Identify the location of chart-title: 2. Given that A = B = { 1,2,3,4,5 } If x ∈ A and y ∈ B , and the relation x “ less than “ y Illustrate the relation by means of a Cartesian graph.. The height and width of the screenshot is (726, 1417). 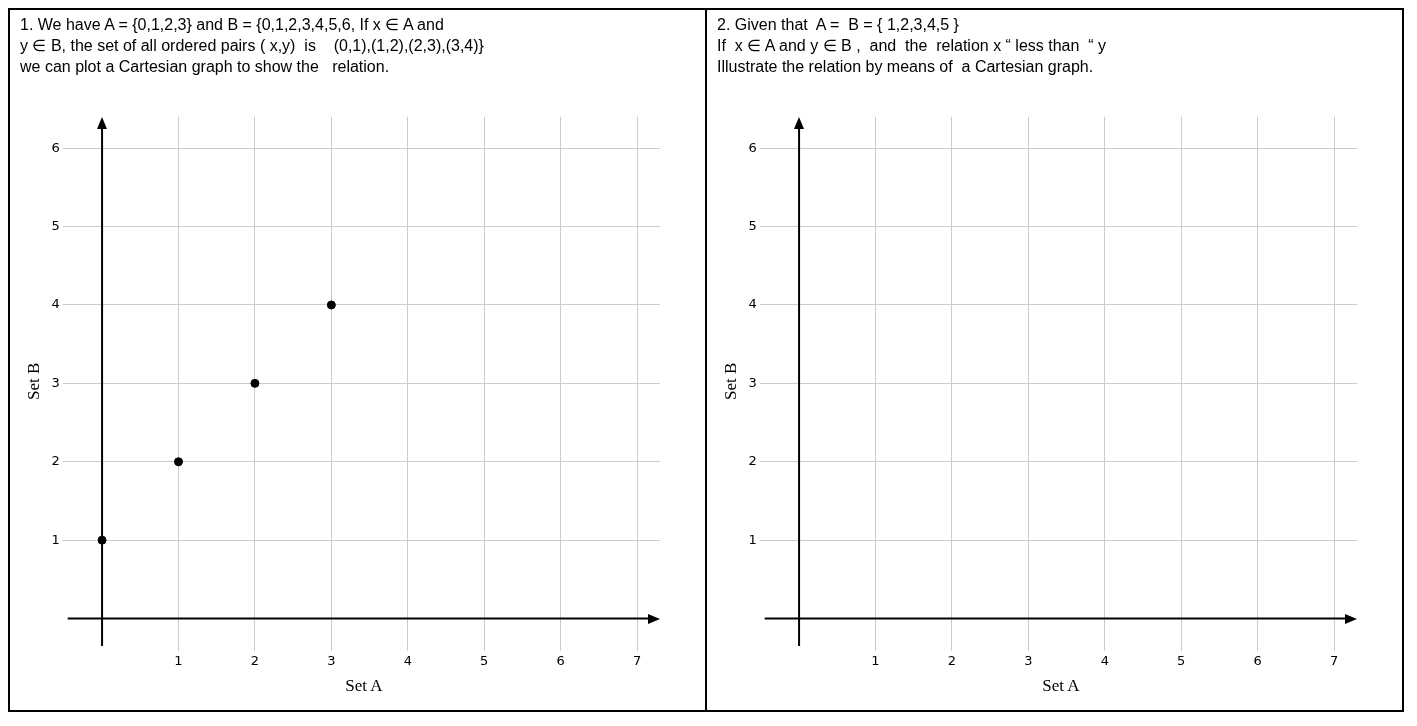
(912, 46).